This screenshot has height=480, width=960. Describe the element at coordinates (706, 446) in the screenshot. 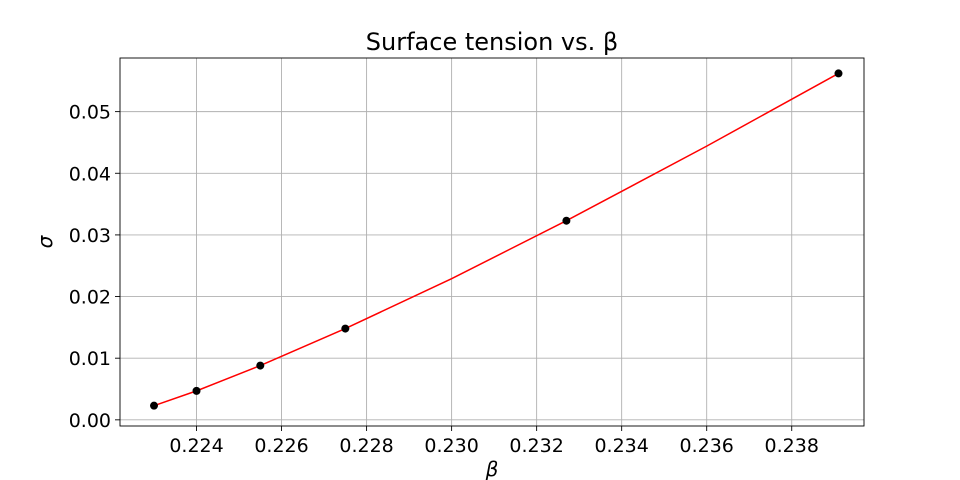

I see `x-tick-label: 0.236` at that location.